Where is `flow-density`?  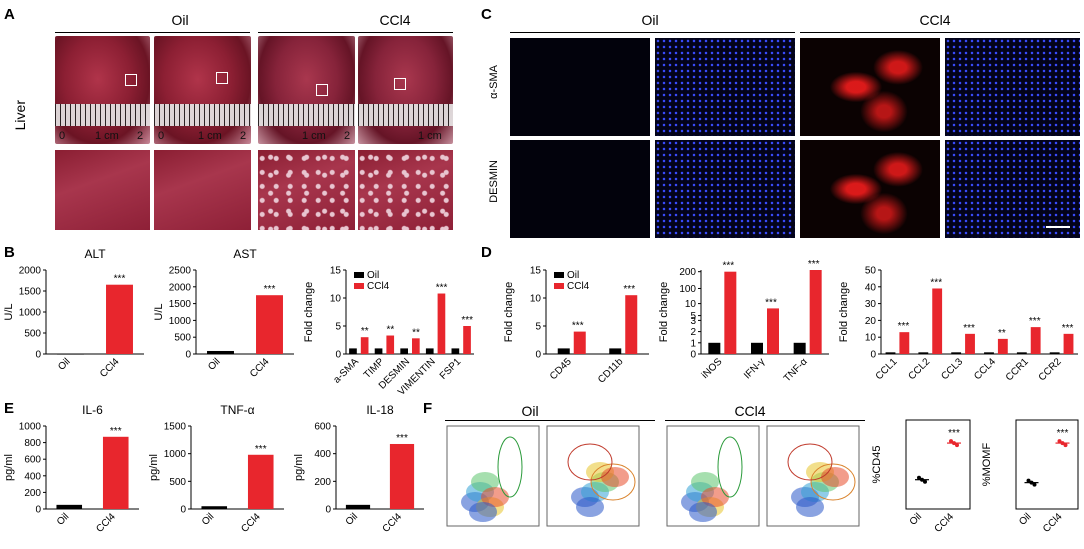
flow-density is located at coordinates (600, 489).